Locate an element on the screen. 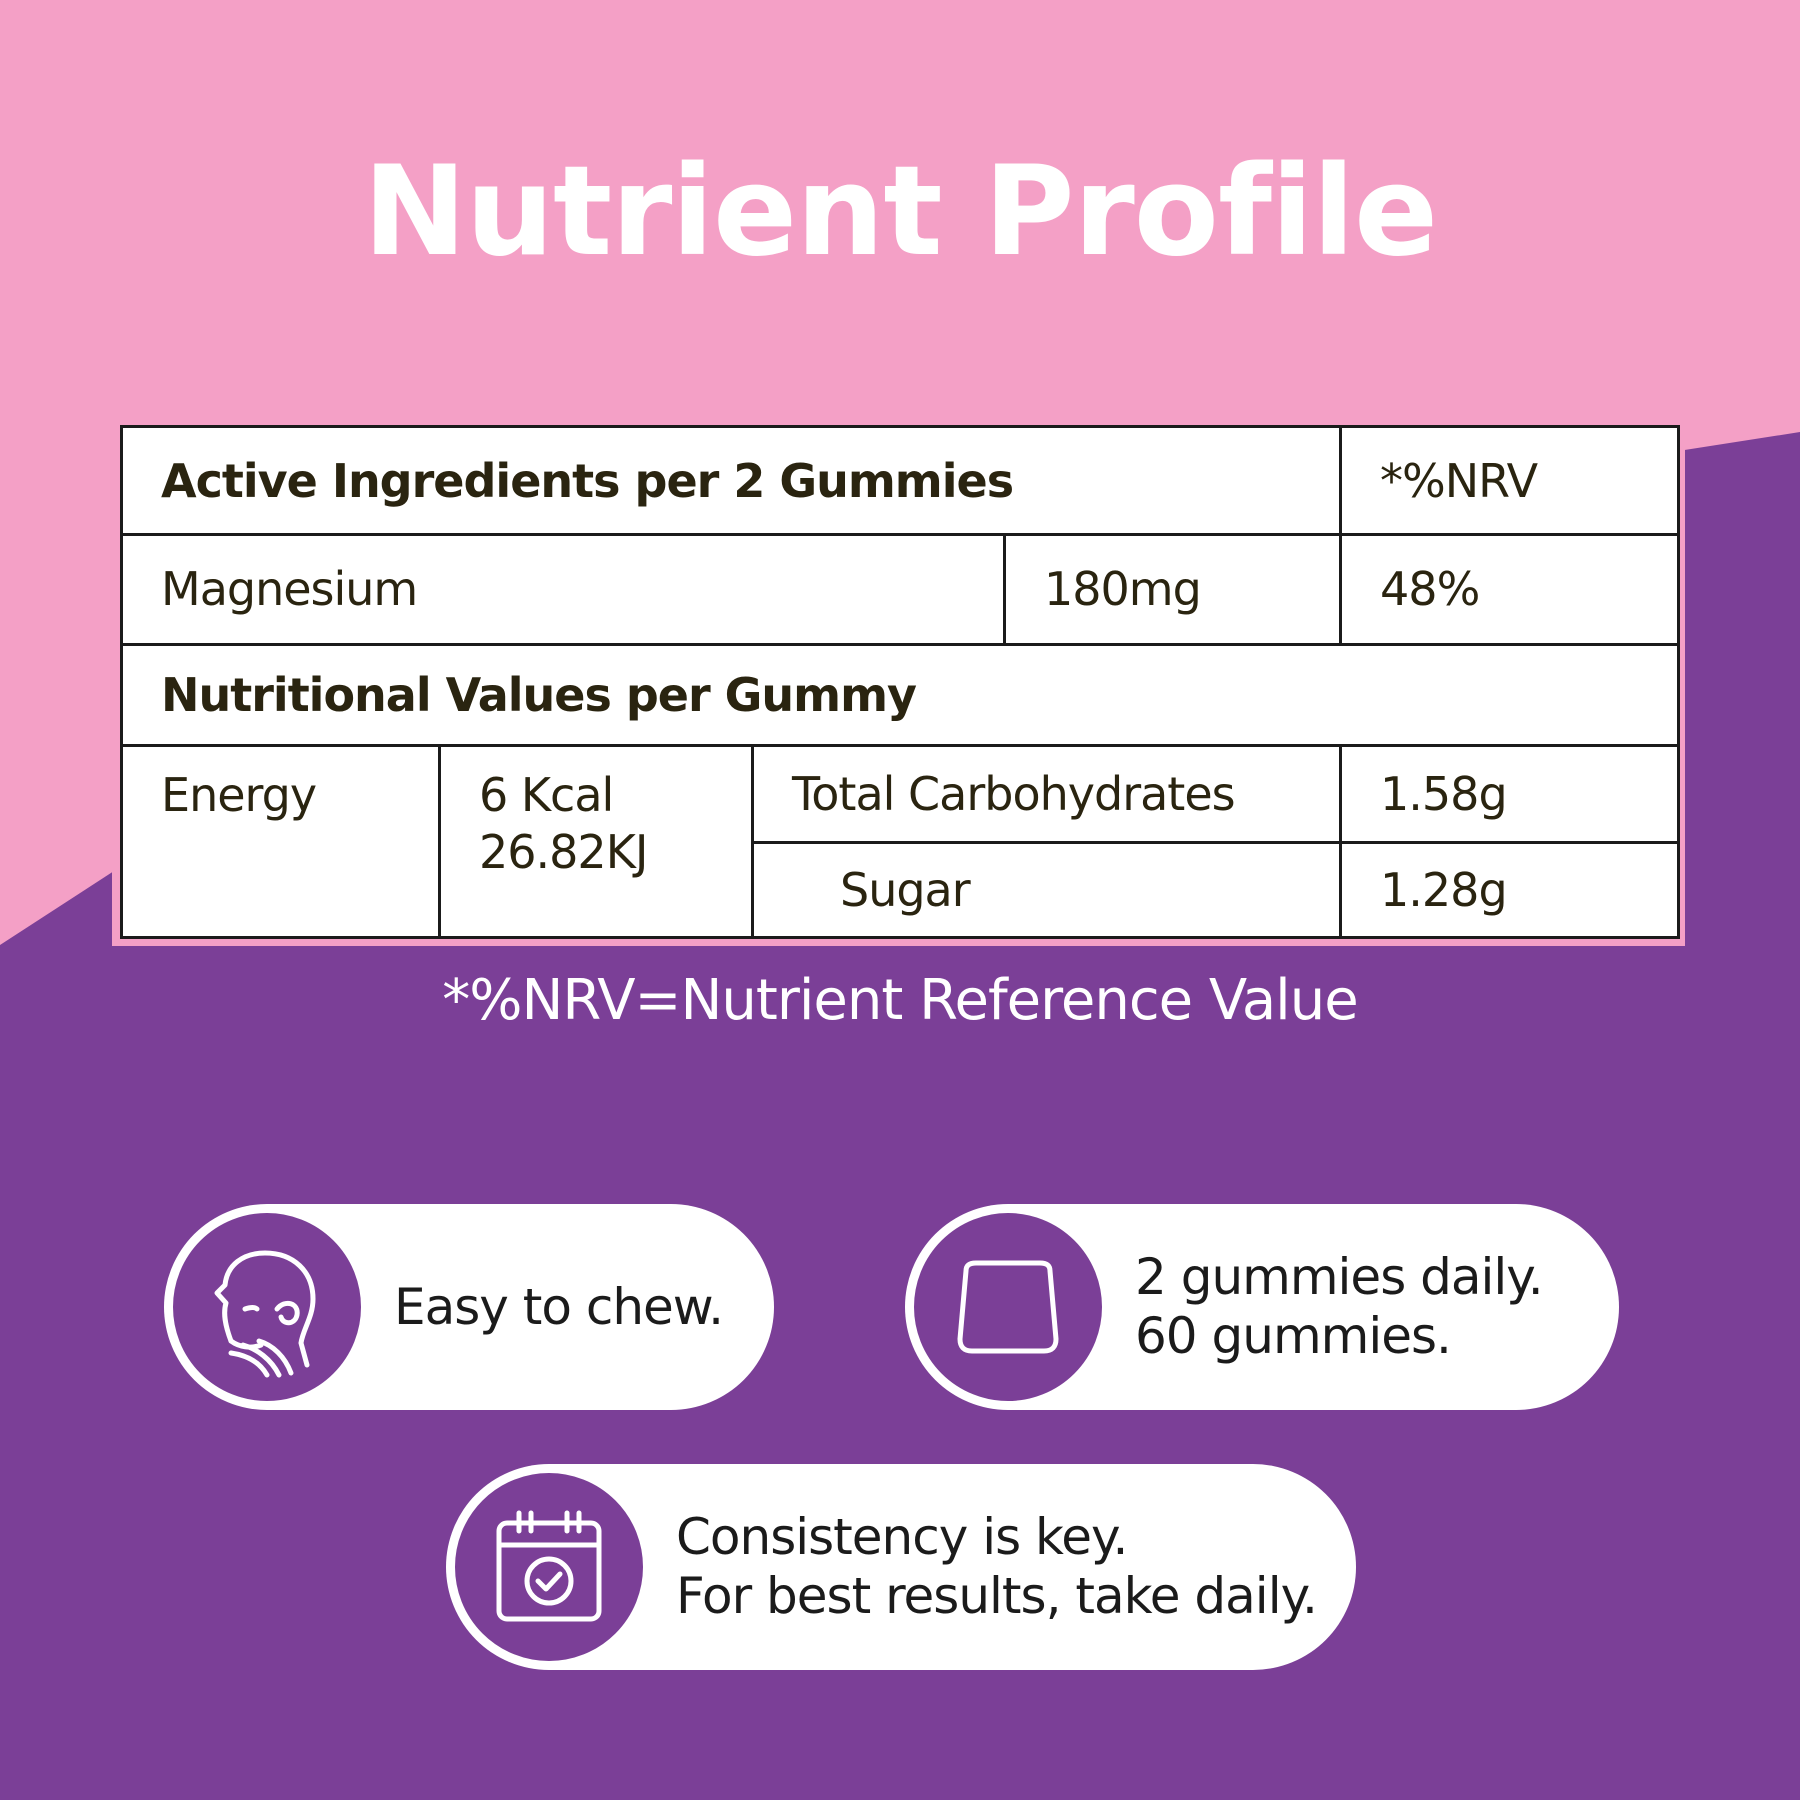  table-row: Sugar 1.28g is located at coordinates (901, 890).